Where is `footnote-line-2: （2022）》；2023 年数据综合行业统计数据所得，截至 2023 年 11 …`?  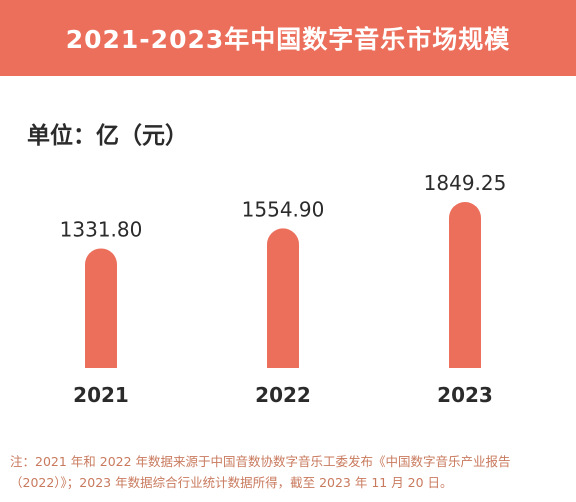 footnote-line-2: （2022）》；2023 年数据综合行业统计数据所得，截至 2023 年 11 … is located at coordinates (231, 482).